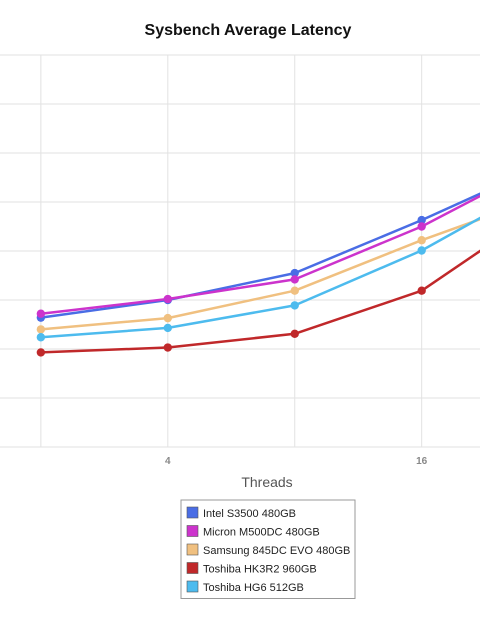  Describe the element at coordinates (296, 461) in the screenshot. I see `x-tick-labels: 4 16` at that location.